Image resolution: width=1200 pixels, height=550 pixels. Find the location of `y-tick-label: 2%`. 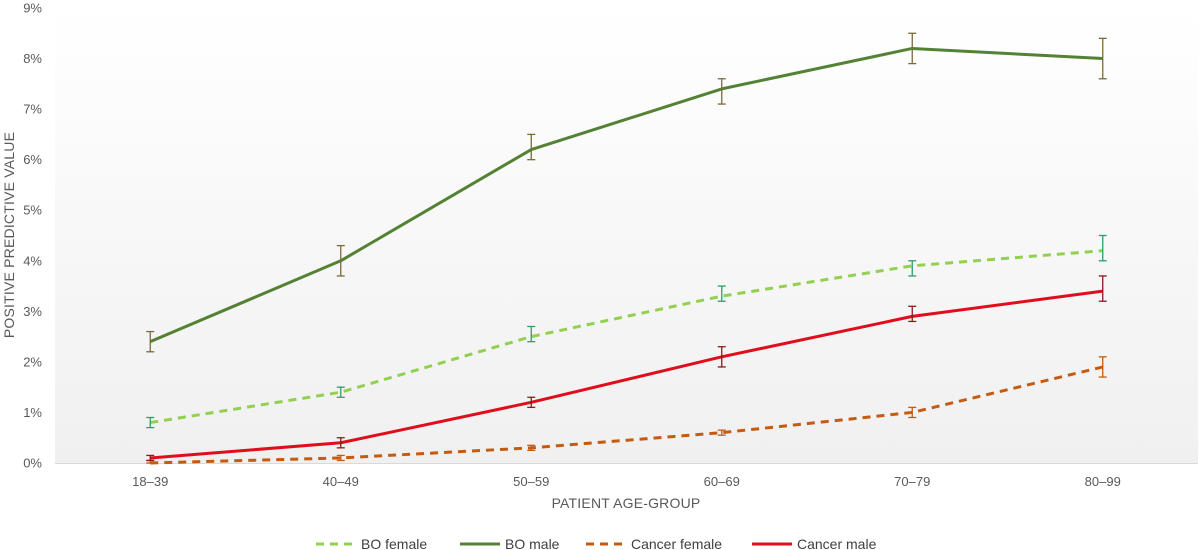

y-tick-label: 2% is located at coordinates (32, 361).